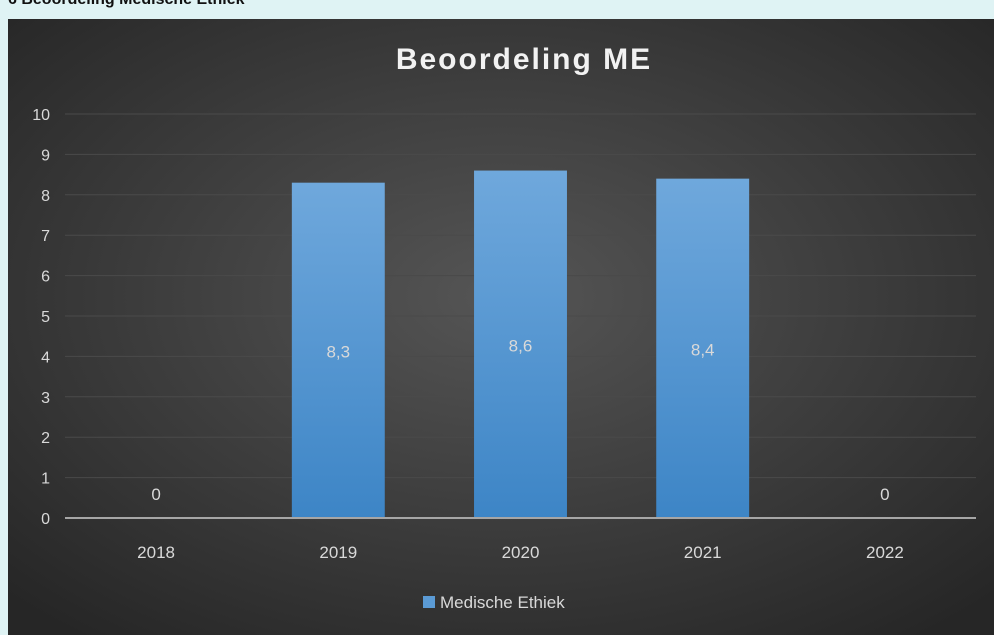  I want to click on bar-2020, so click(520, 344).